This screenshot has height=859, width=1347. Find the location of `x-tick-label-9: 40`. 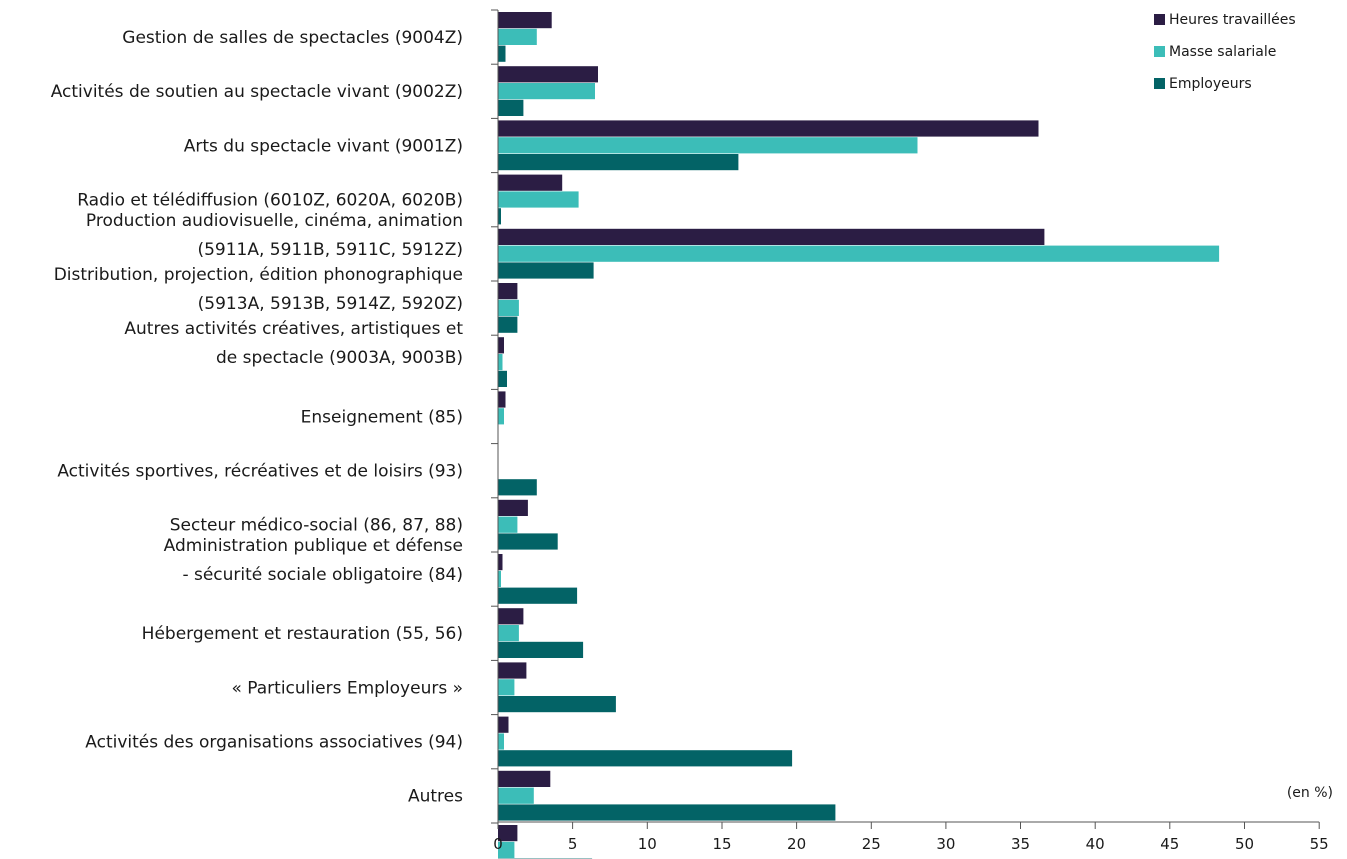

x-tick-label-9: 40 is located at coordinates (1095, 844).